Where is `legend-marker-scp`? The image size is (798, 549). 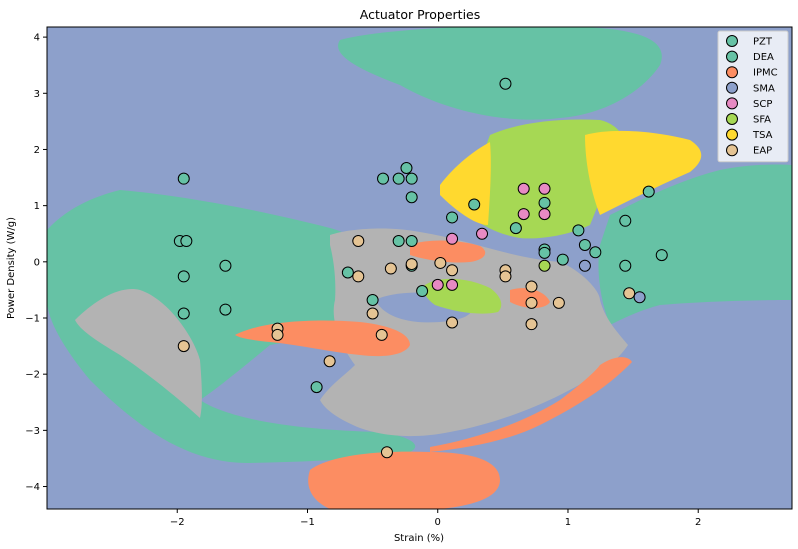 legend-marker-scp is located at coordinates (732, 103).